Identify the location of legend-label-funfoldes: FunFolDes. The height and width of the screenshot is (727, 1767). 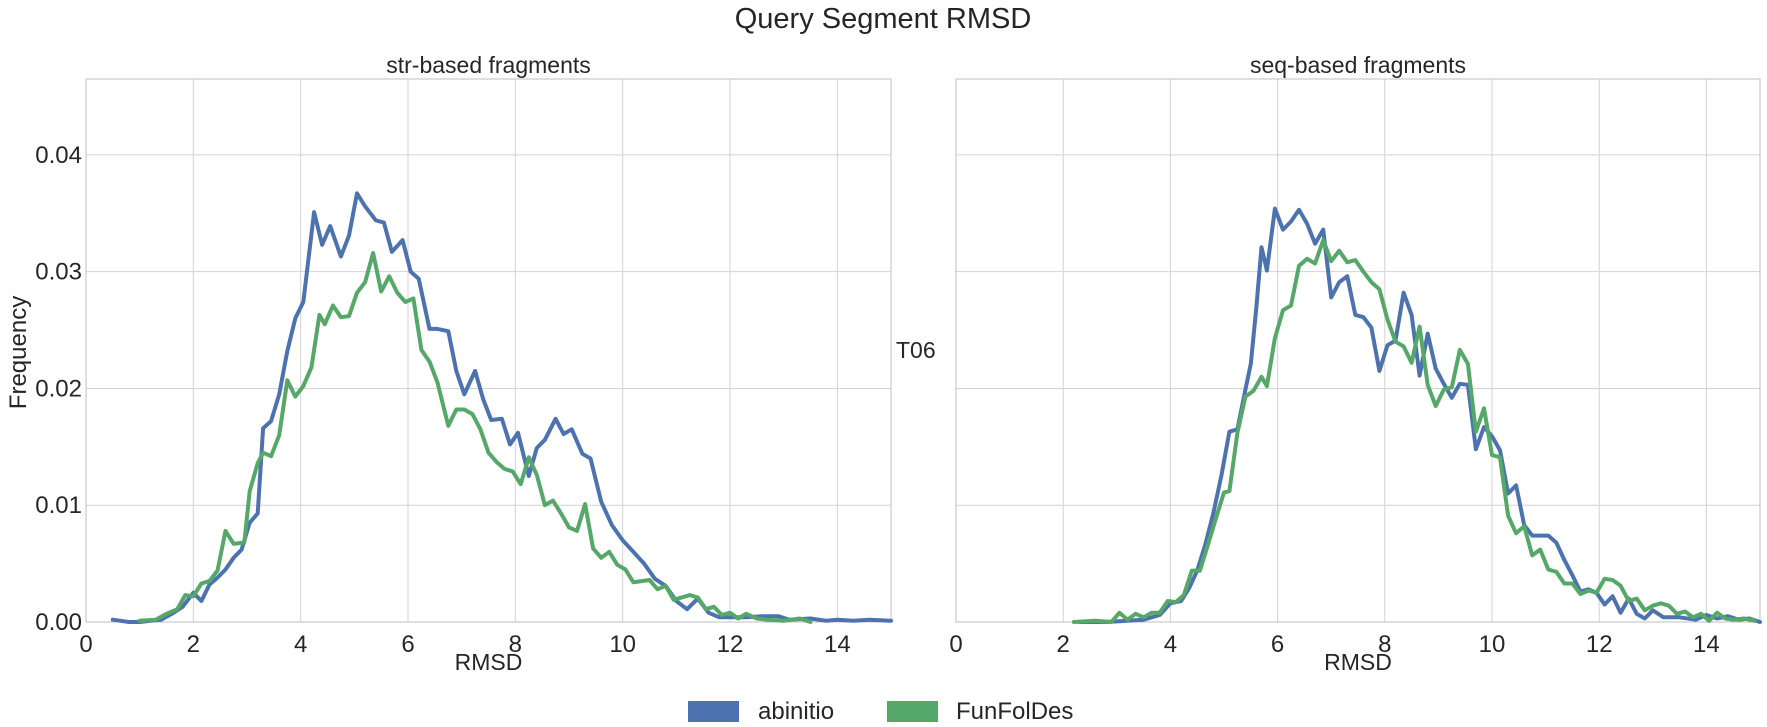
(1014, 711).